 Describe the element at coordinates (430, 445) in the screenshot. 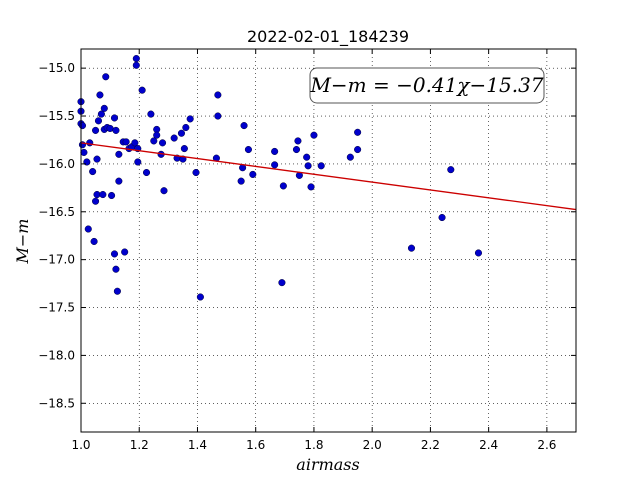

I see `x-tick-label: 2.2` at that location.